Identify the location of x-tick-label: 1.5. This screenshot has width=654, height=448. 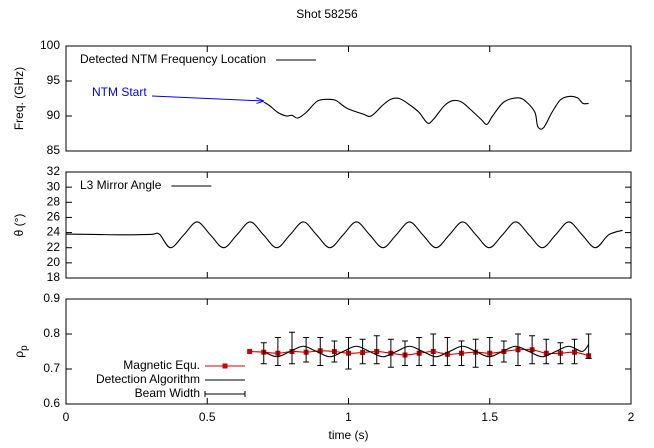
(489, 417).